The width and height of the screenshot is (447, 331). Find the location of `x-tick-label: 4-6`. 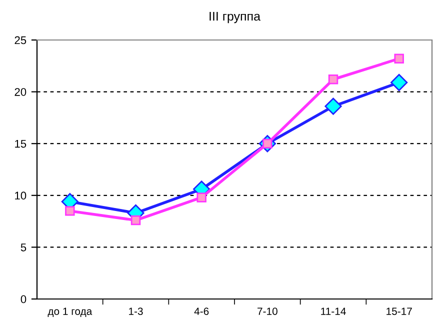

x-tick-label: 4-6 is located at coordinates (201, 311).